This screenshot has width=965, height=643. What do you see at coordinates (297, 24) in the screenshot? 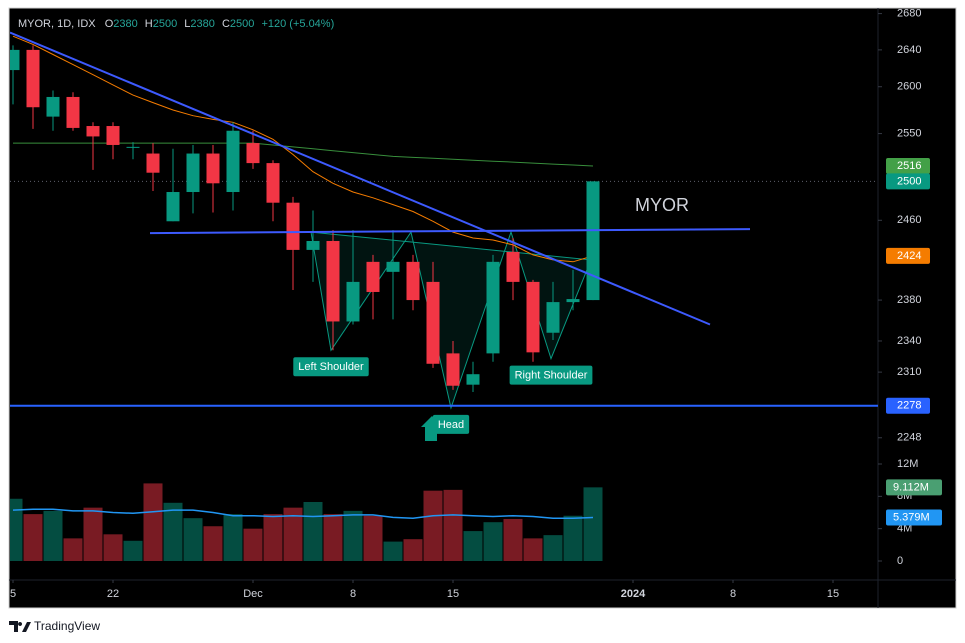
I see `change: +120 (+5.04%)` at bounding box center [297, 24].